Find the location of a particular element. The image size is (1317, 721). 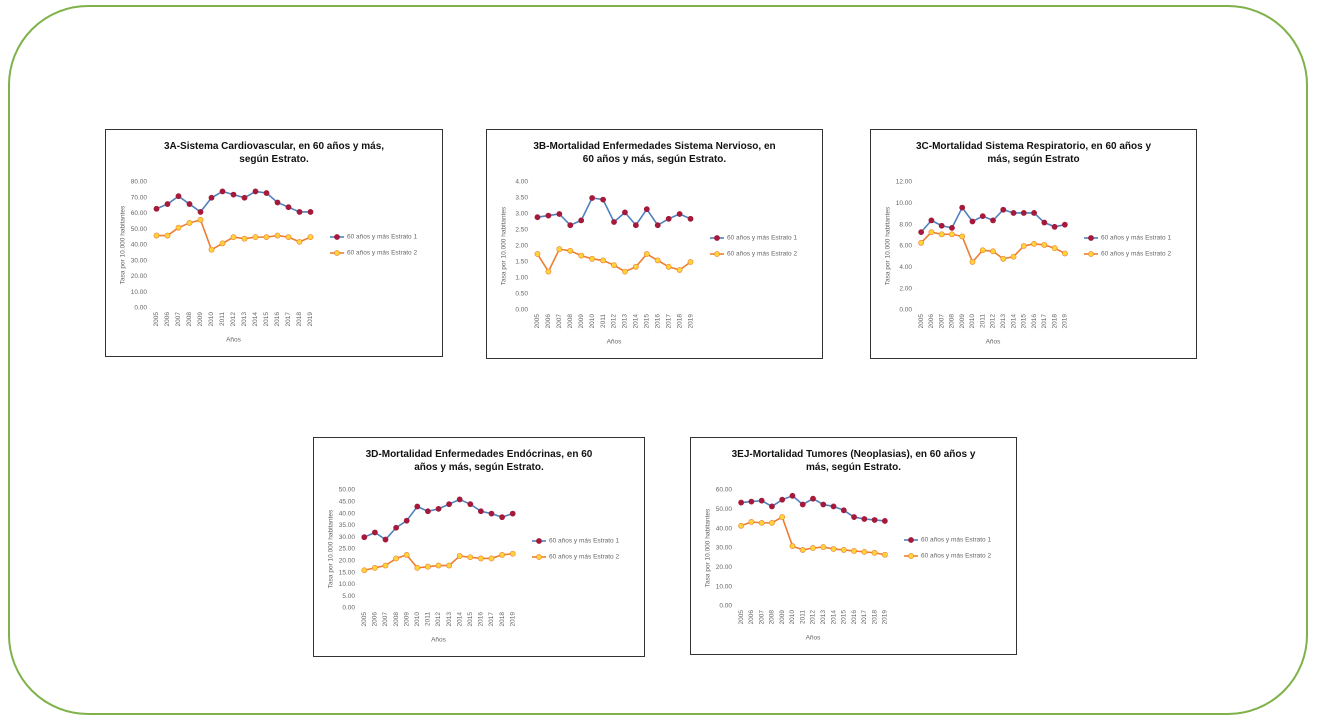

y-tick-label: 20.00 is located at coordinates (139, 276).